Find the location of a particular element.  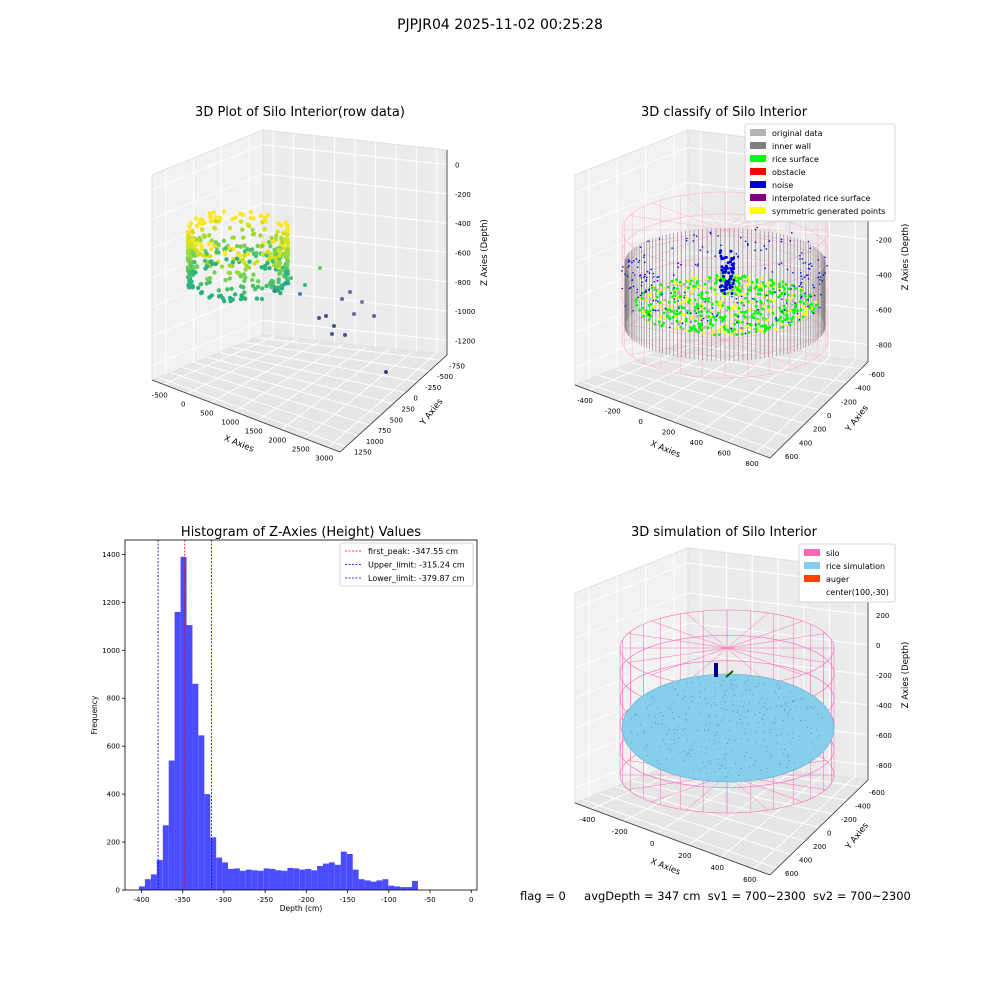

legend-label: original data is located at coordinates (797, 133).